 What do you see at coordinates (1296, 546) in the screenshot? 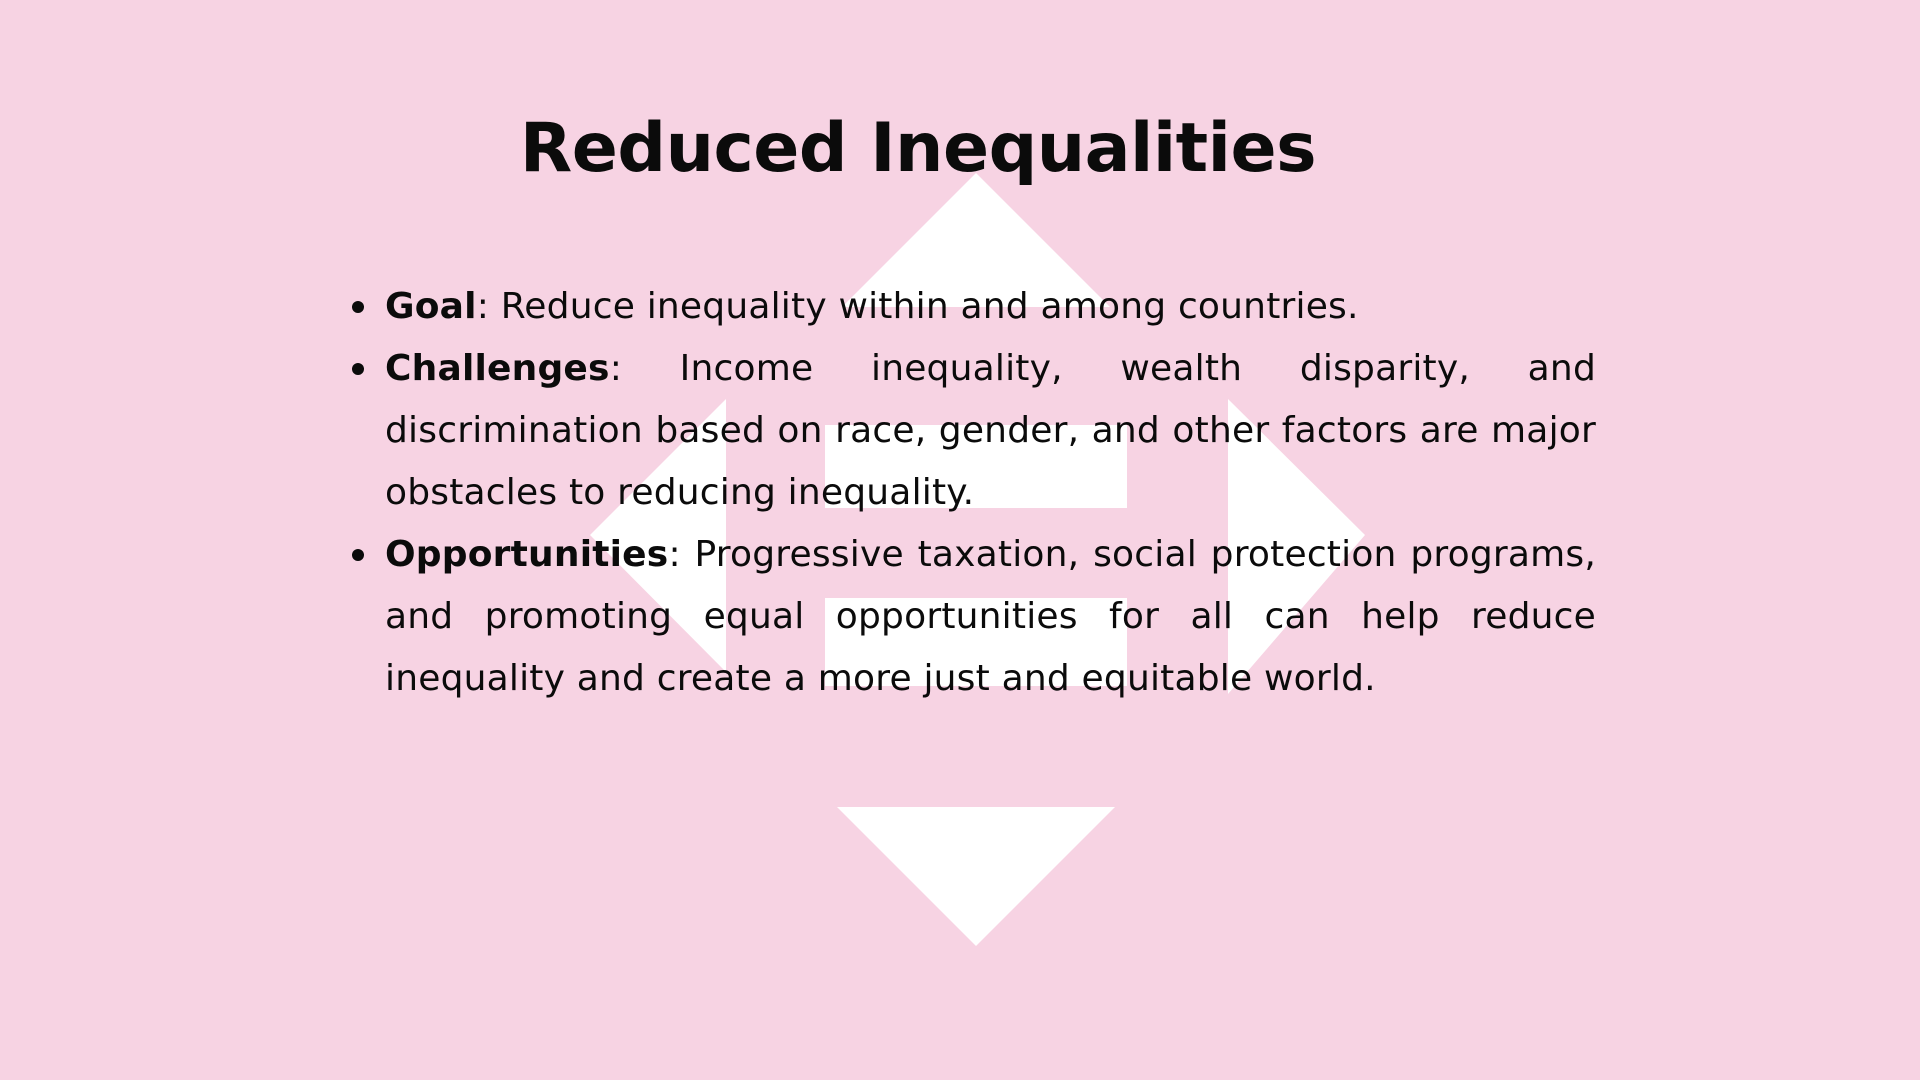
I see `arrow-right-icon` at bounding box center [1296, 546].